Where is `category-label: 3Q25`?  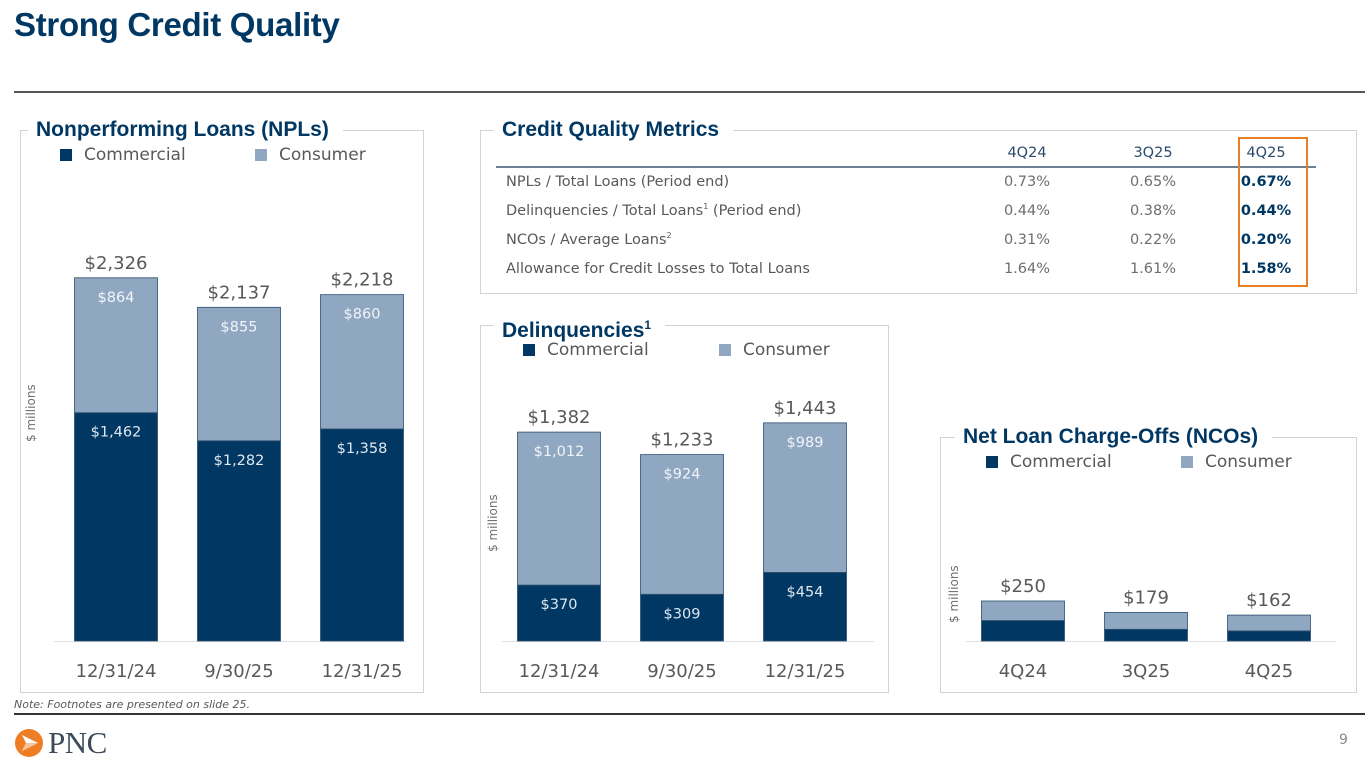 category-label: 3Q25 is located at coordinates (1146, 671).